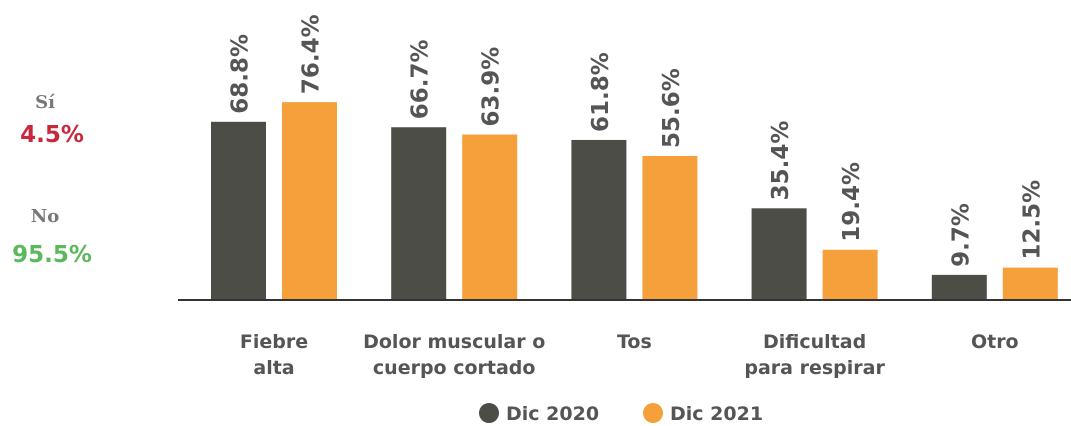  What do you see at coordinates (492, 87) in the screenshot?
I see `value-label: 63.9%` at bounding box center [492, 87].